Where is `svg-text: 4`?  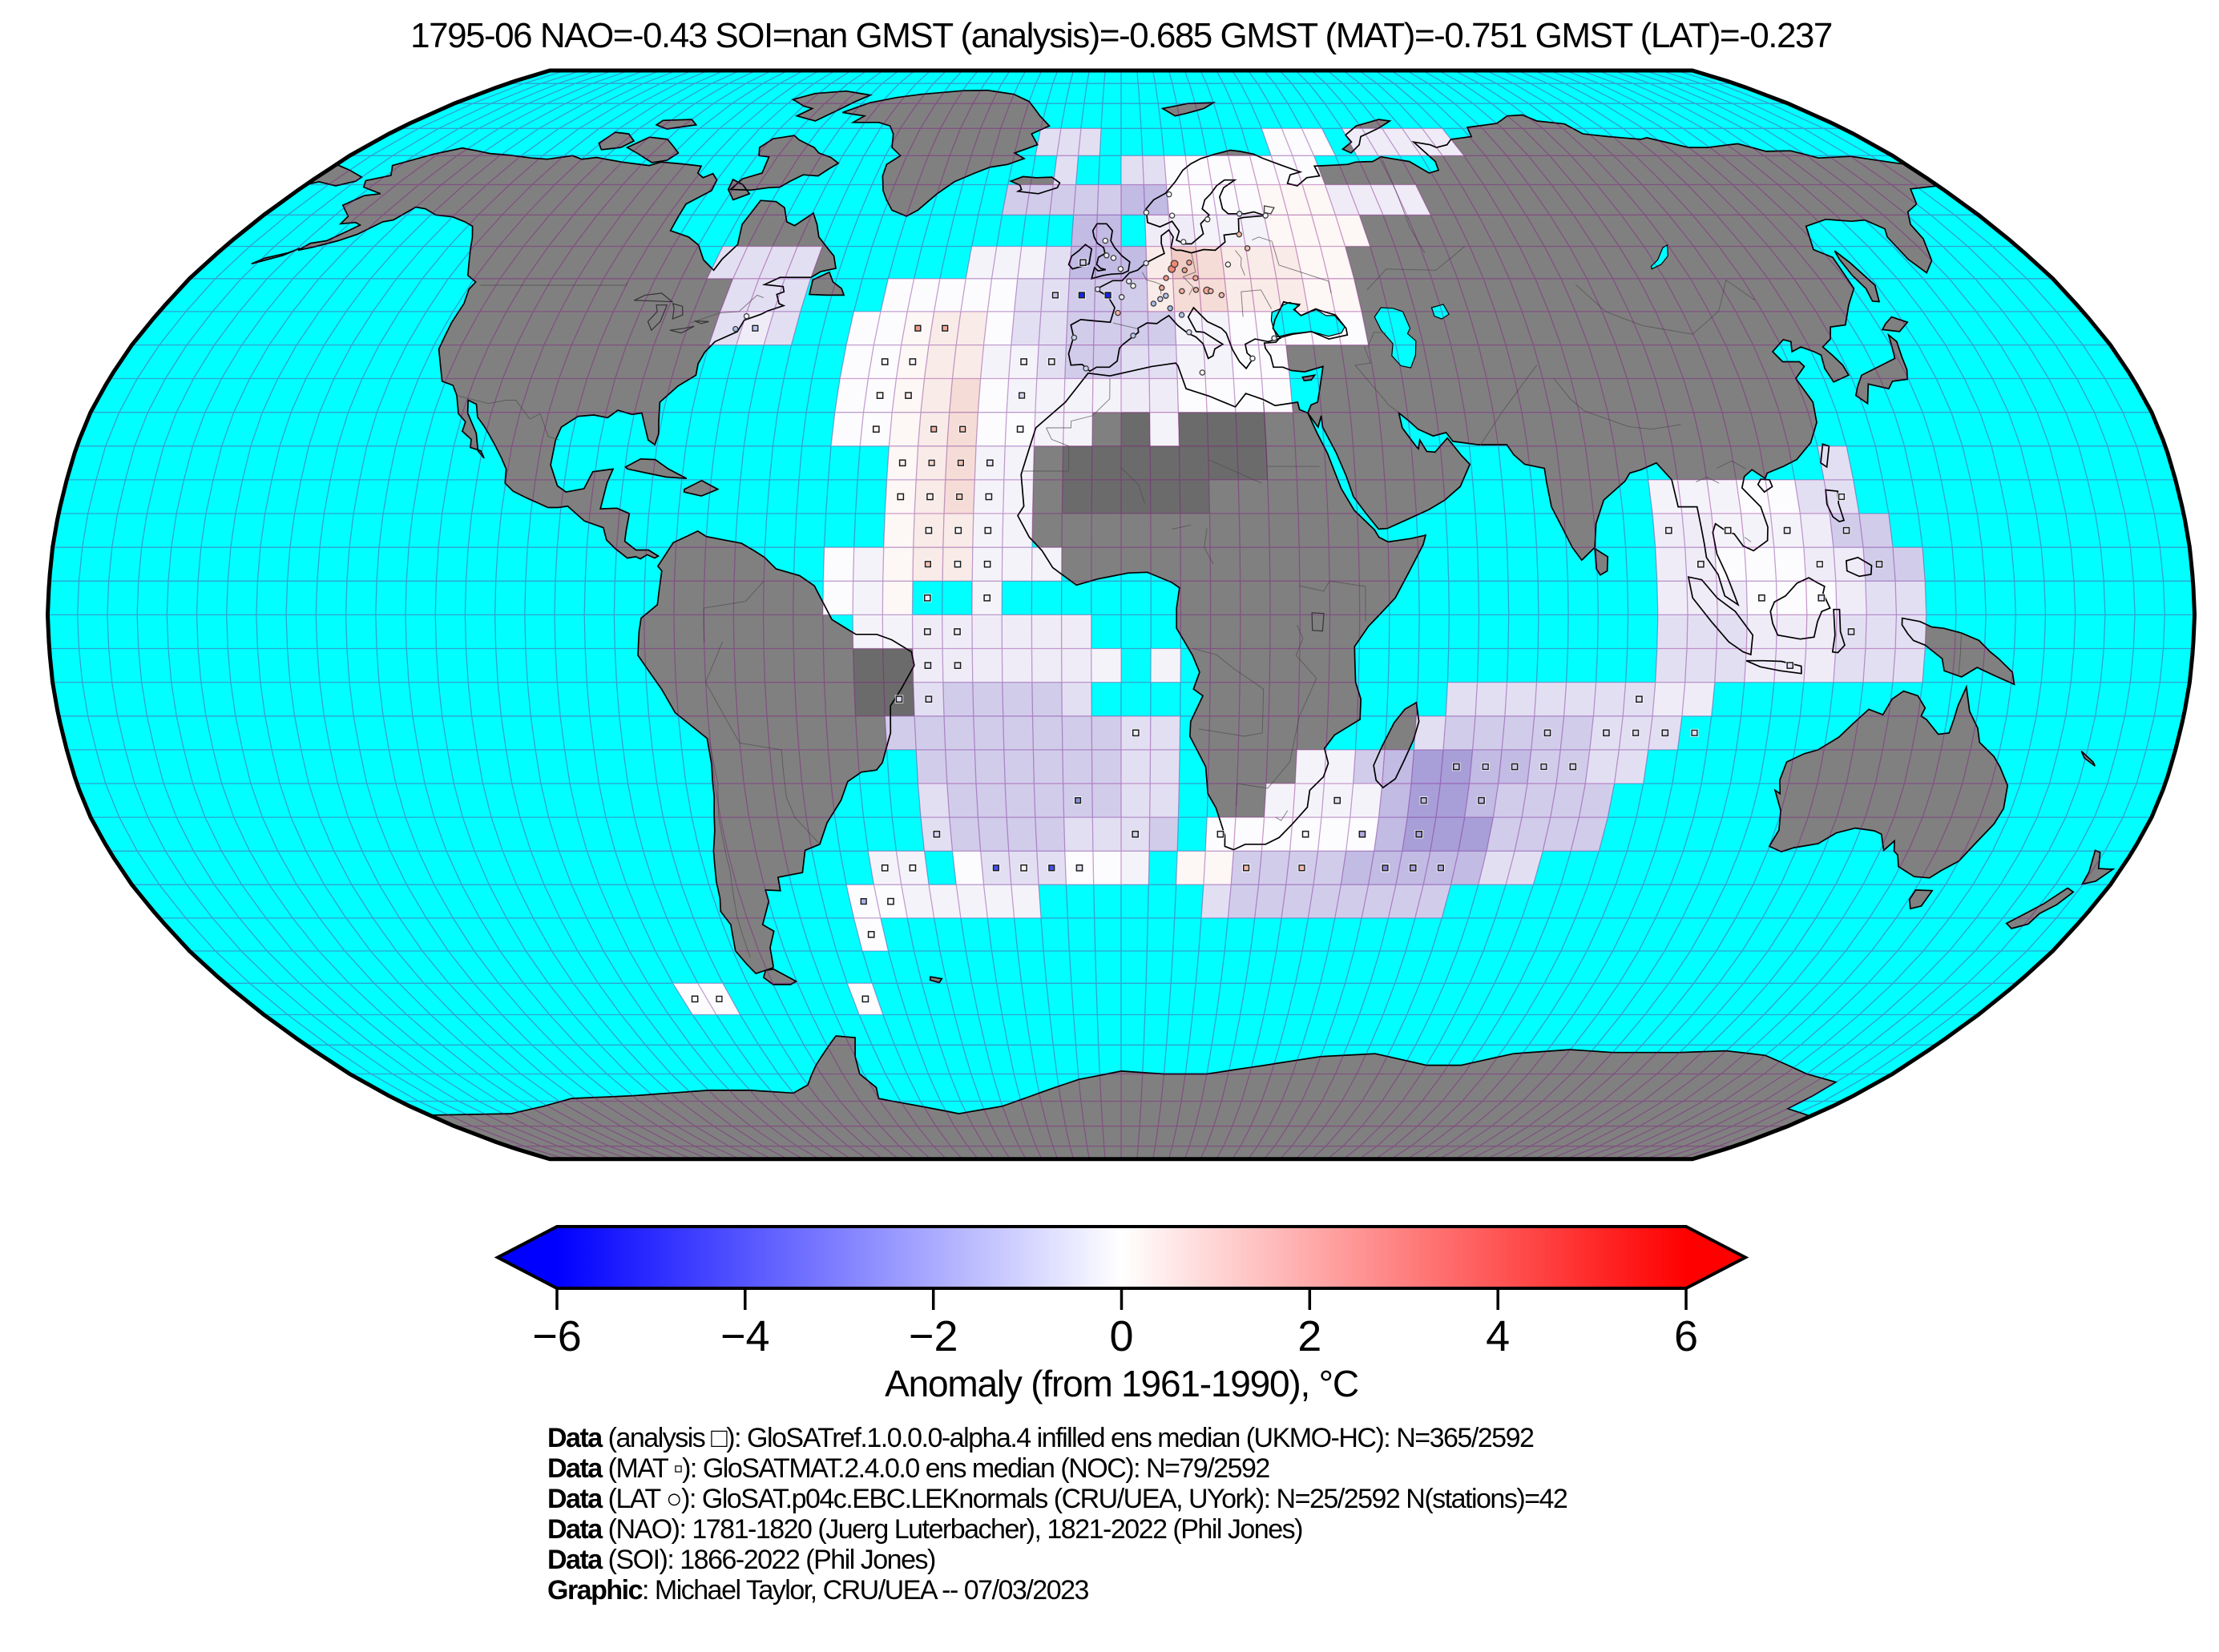
svg-text: 4 is located at coordinates (1498, 1336).